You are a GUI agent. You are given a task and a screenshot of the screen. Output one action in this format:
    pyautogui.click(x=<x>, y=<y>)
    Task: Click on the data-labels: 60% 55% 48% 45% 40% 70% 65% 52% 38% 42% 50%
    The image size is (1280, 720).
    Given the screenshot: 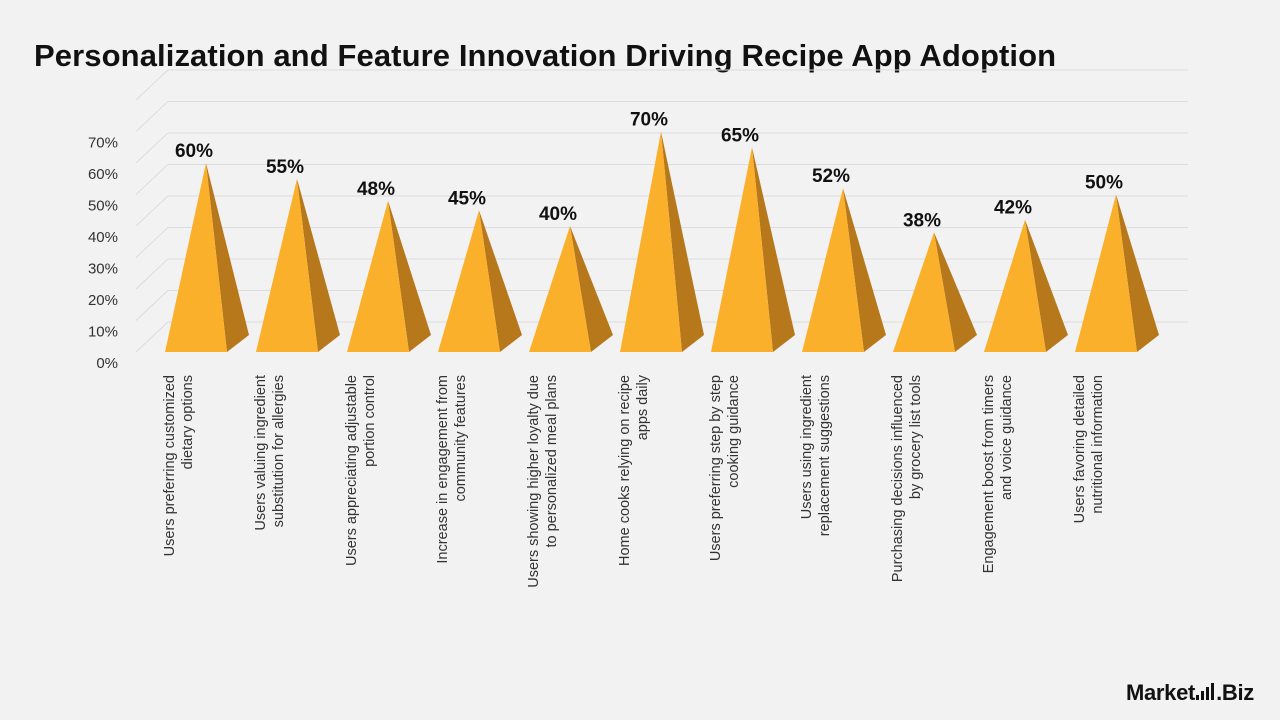 What is the action you would take?
    pyautogui.click(x=649, y=171)
    